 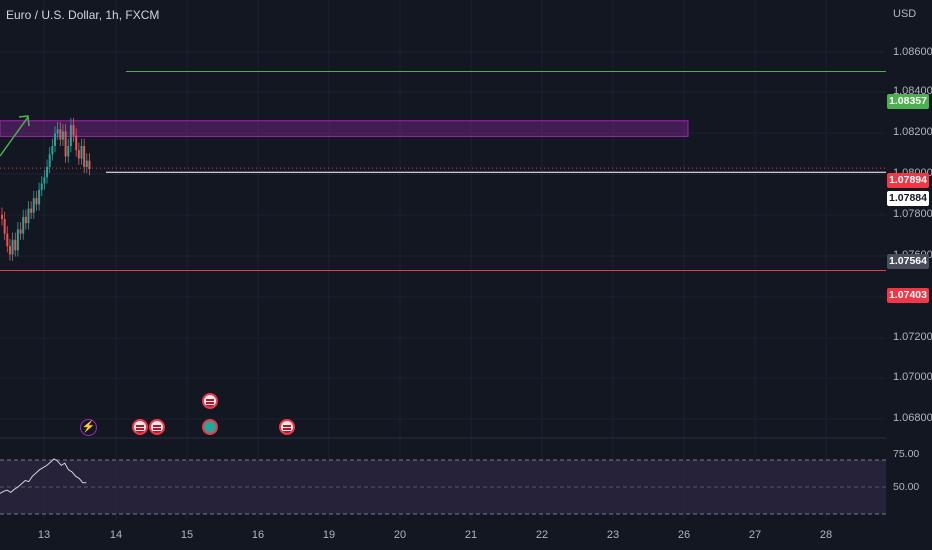 I want to click on horizontal-line-price-tag: 1.07884, so click(x=908, y=198).